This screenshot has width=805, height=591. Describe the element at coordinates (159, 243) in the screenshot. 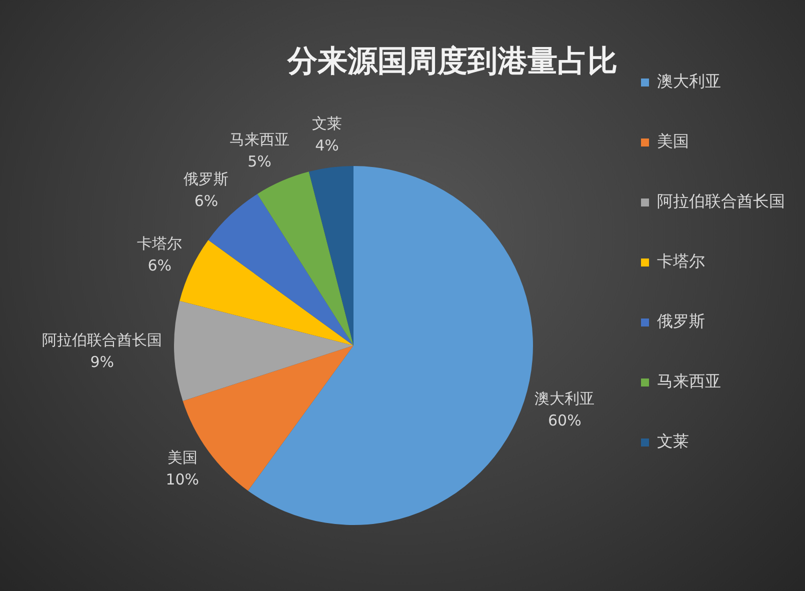

I see `slice-label: 卡塔尔` at that location.